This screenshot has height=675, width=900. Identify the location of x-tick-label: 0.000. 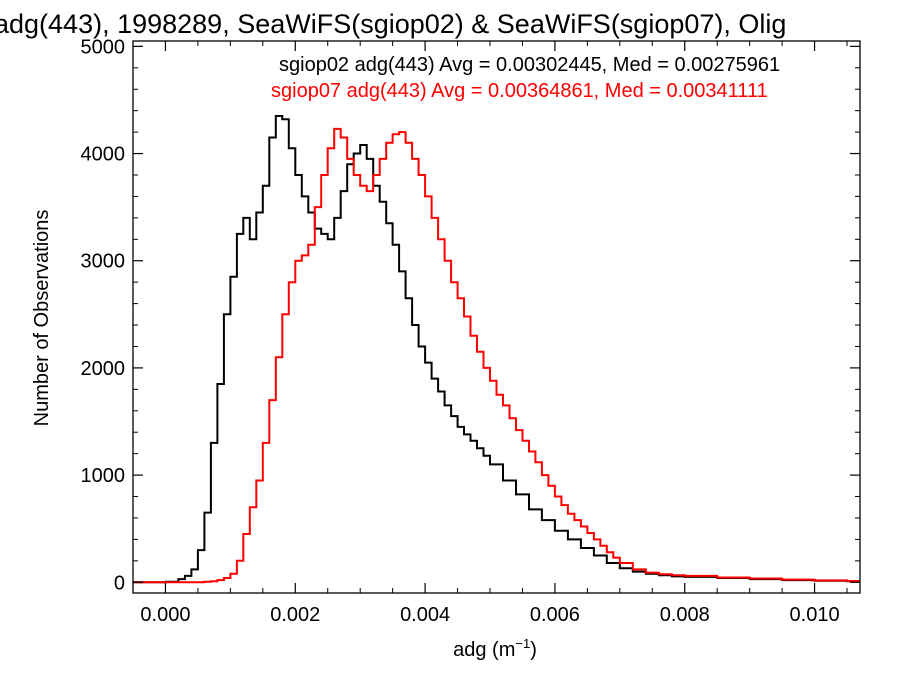
(165, 615).